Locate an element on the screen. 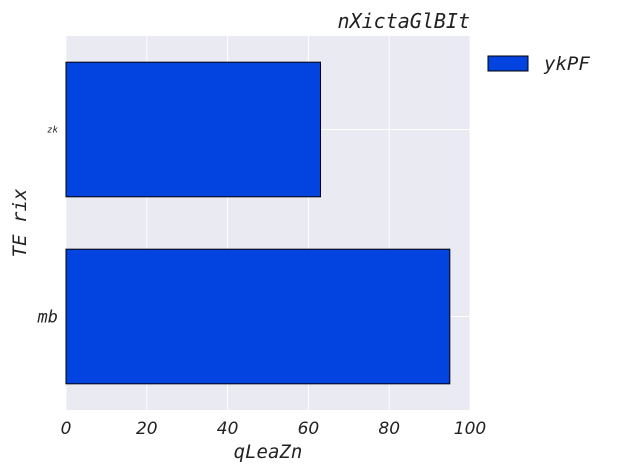 The width and height of the screenshot is (632, 474). legend: ykPF is located at coordinates (538, 64).